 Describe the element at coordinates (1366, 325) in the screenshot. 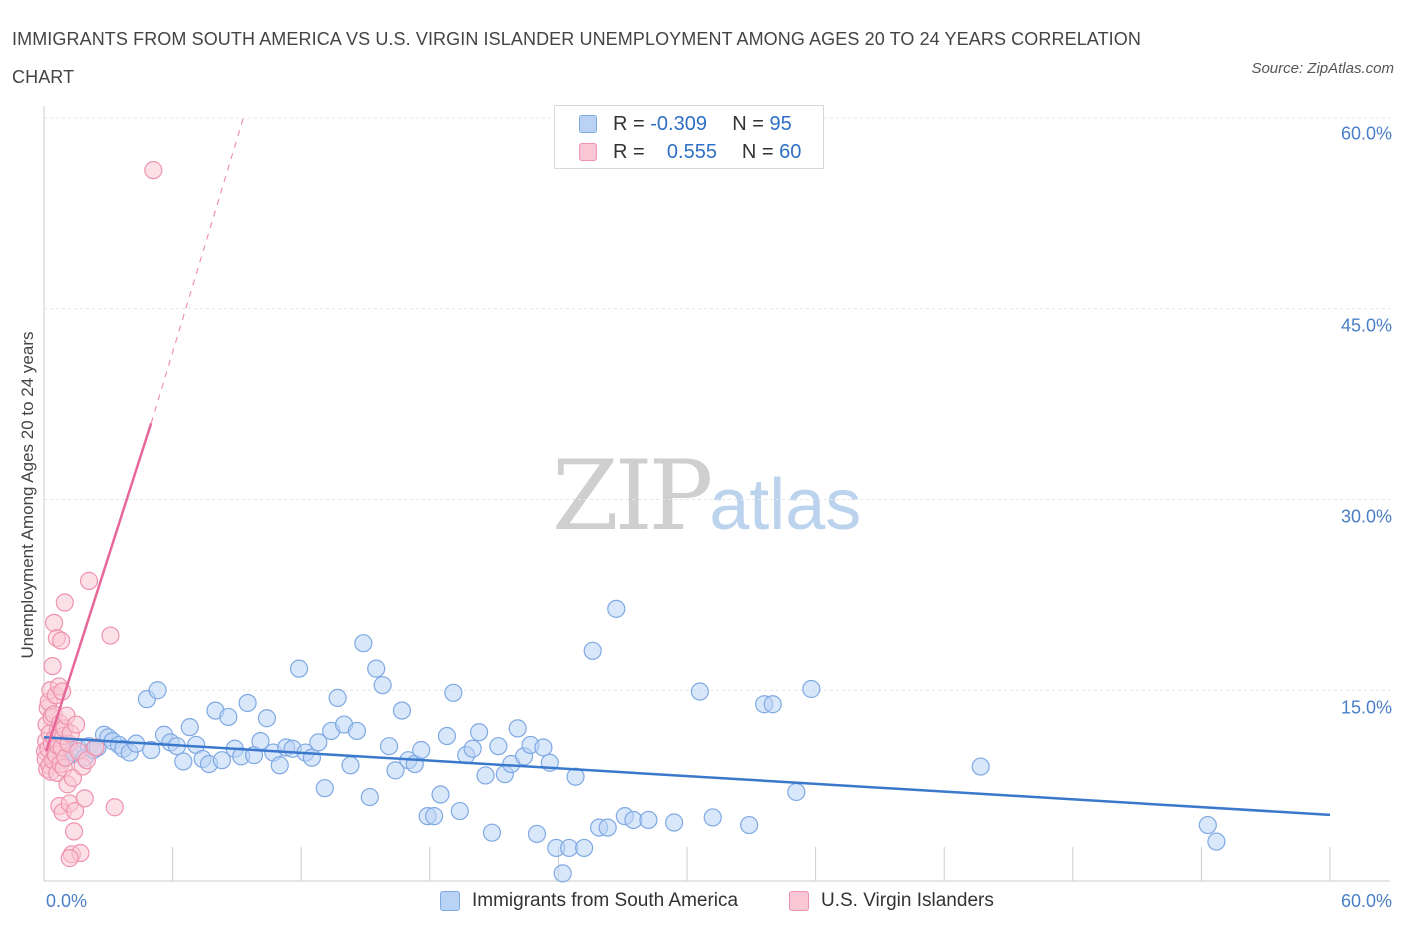

I see `y-tick-label: 45.0%` at that location.